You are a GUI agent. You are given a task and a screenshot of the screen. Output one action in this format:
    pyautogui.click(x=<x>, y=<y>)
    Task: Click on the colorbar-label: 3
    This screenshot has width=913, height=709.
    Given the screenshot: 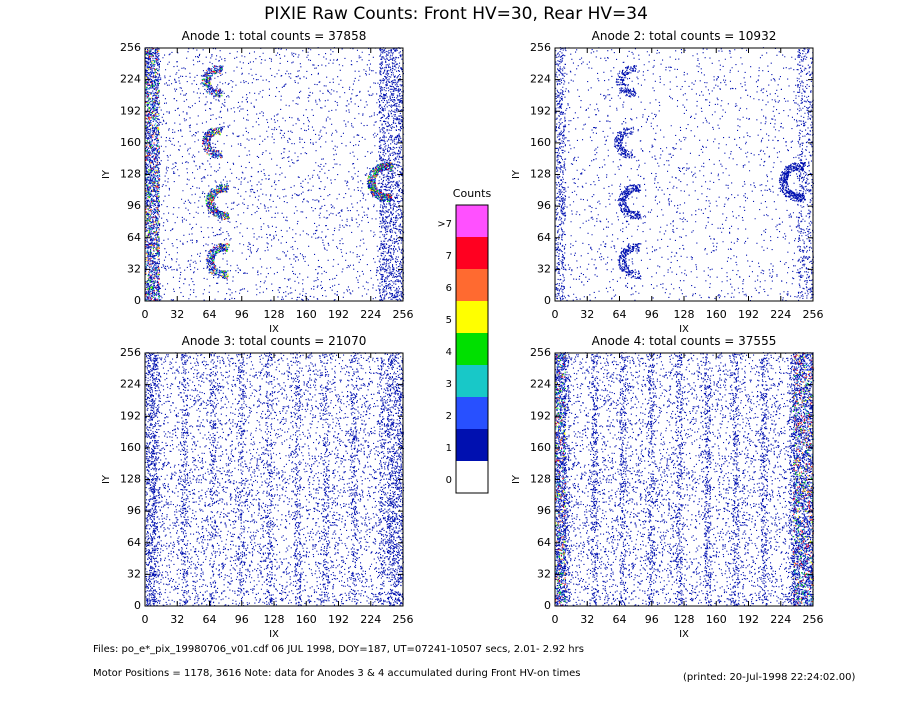 What is the action you would take?
    pyautogui.click(x=449, y=384)
    